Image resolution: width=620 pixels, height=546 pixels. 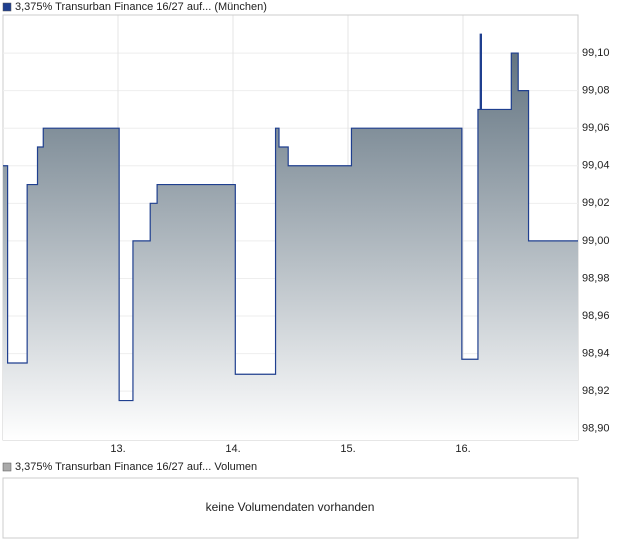 I want to click on y-tick-label: 98,94, so click(x=596, y=354).